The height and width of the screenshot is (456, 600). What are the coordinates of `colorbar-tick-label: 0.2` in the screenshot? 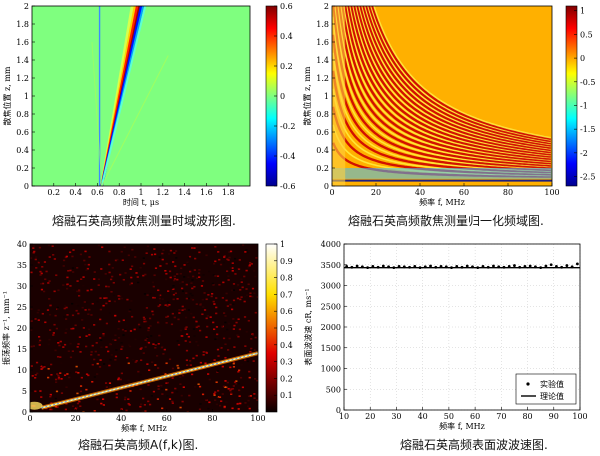 It's located at (286, 378).